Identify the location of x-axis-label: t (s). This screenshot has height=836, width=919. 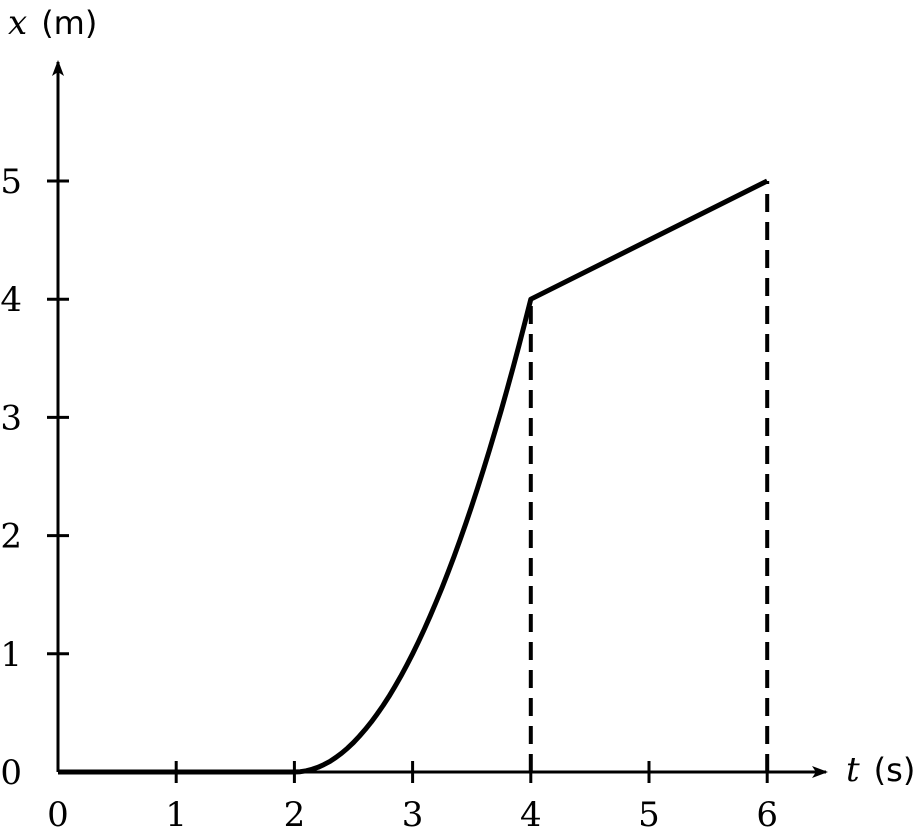
(880, 770).